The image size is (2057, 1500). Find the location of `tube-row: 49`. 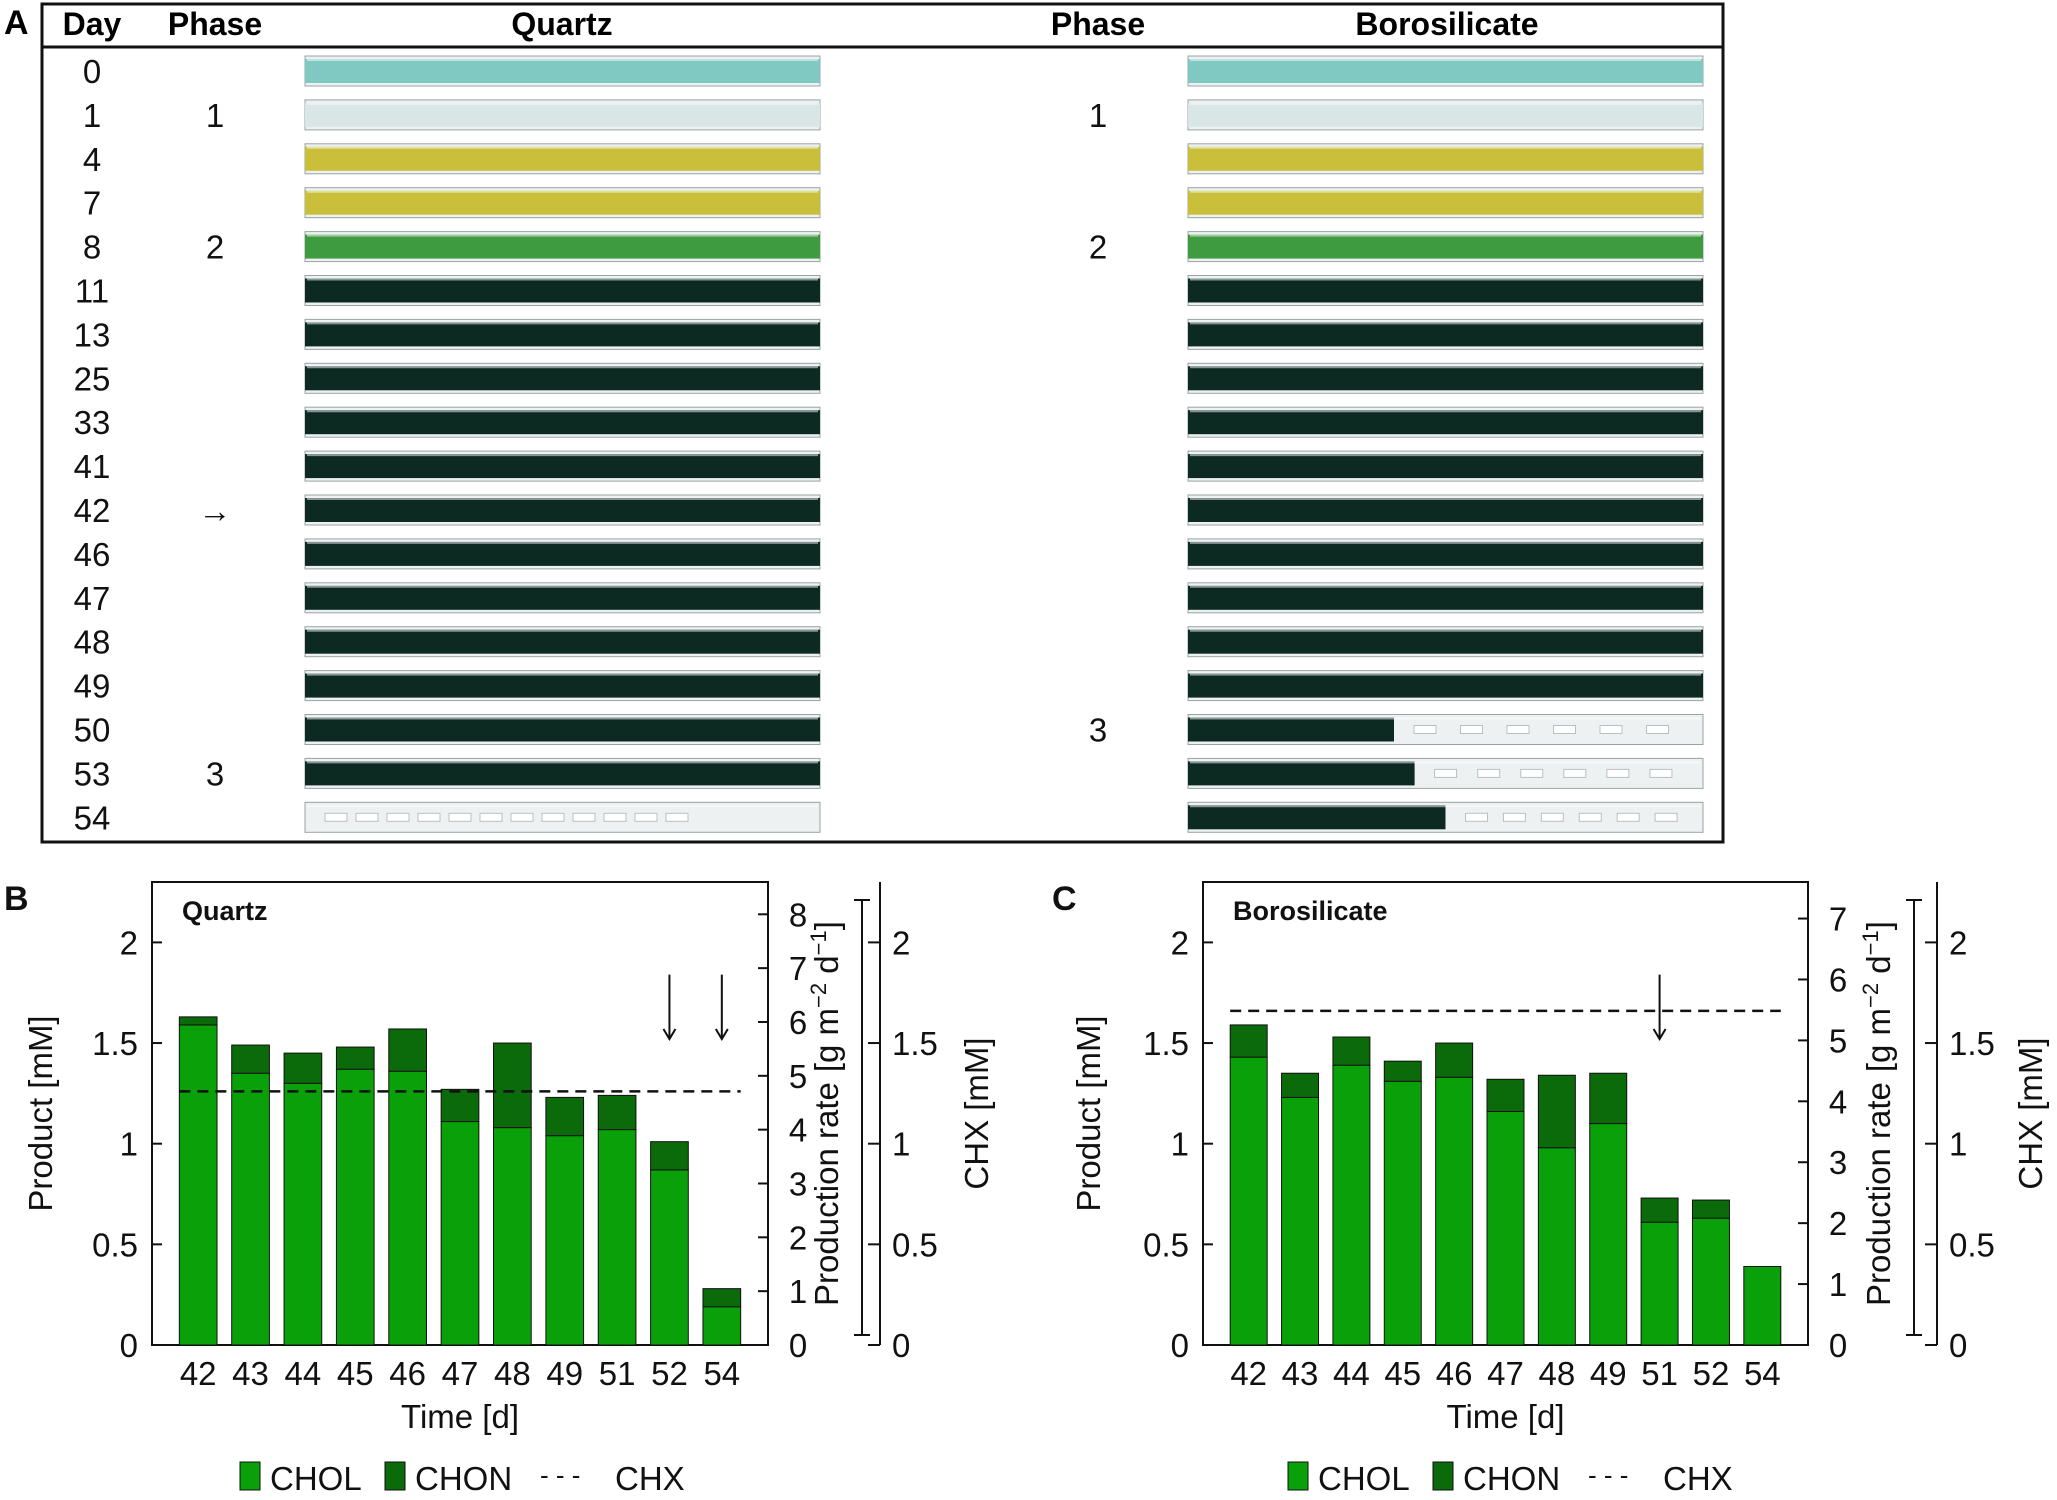

tube-row: 49 is located at coordinates (889, 686).